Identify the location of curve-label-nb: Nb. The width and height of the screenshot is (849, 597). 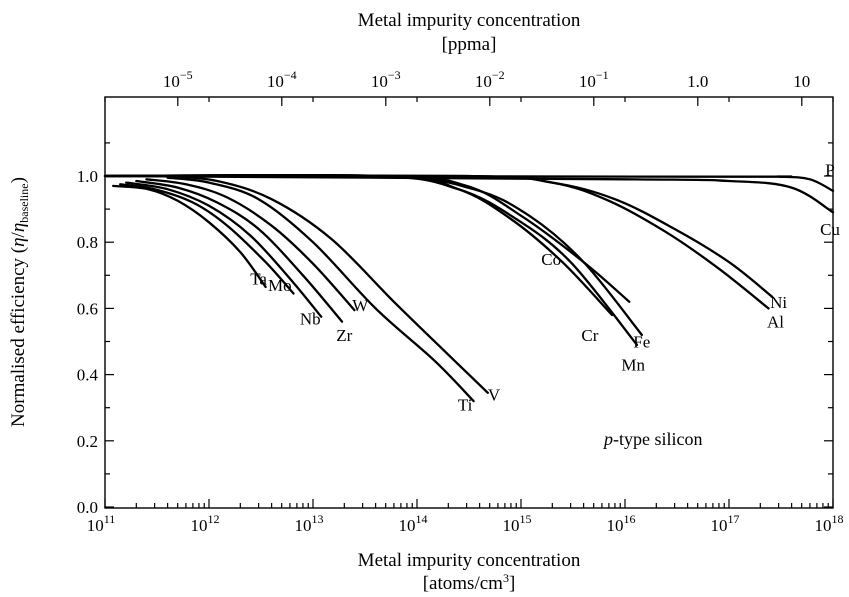
(310, 318).